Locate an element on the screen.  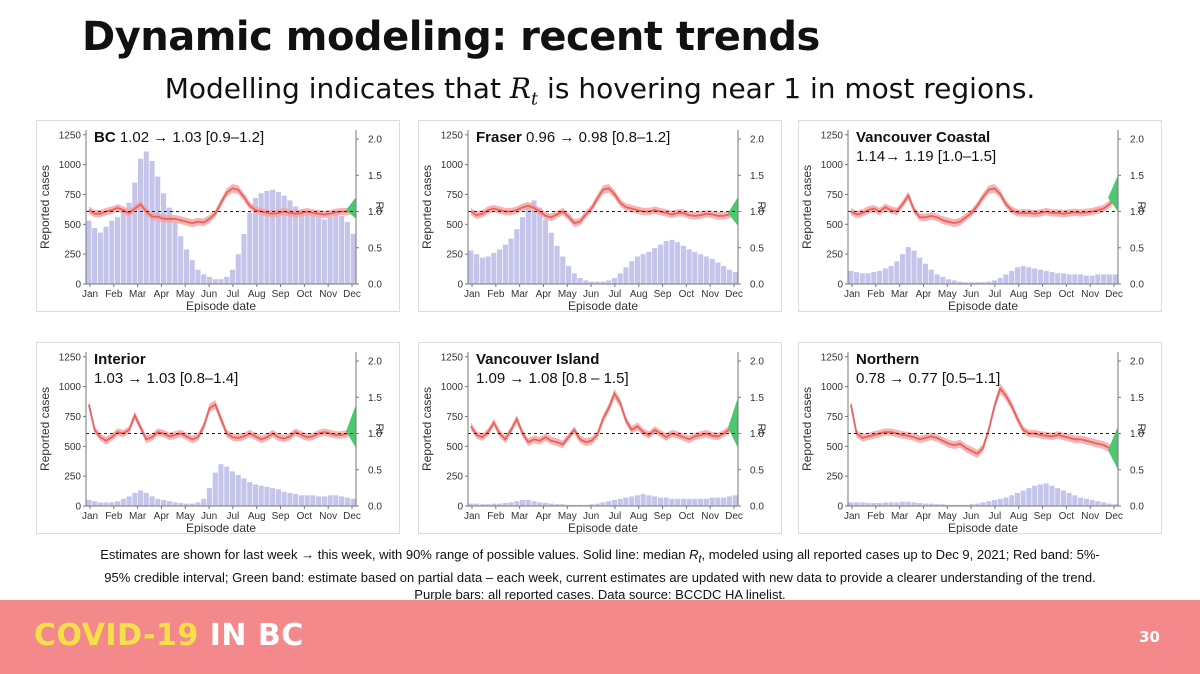
x-tick-label: Oct is located at coordinates (305, 294).